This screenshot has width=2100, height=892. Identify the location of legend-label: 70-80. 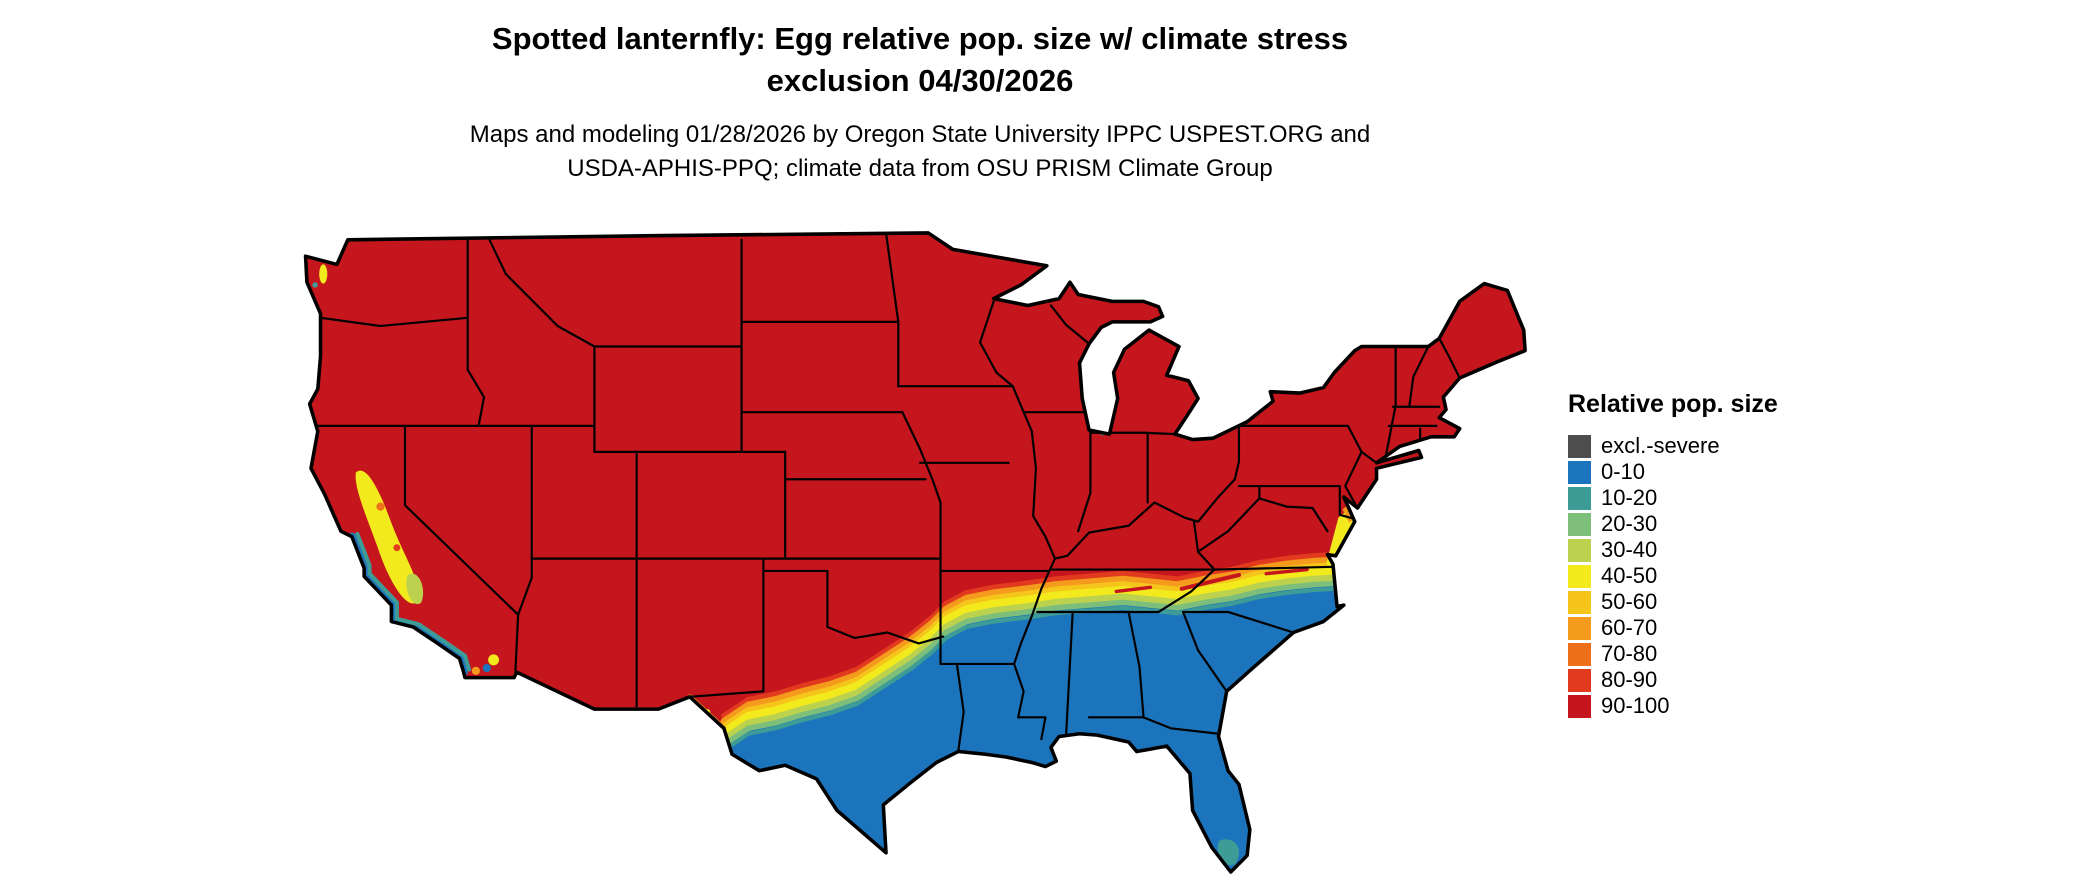
(1629, 653).